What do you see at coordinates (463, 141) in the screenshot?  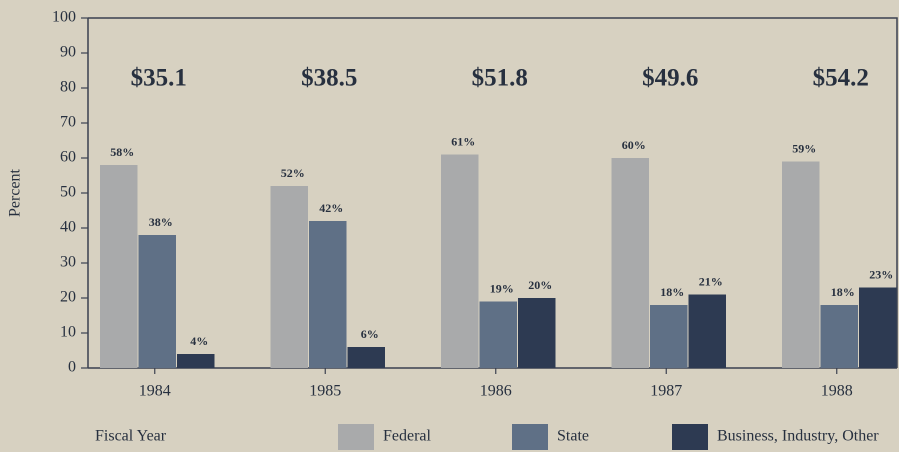 I see `value-label: 61%` at bounding box center [463, 141].